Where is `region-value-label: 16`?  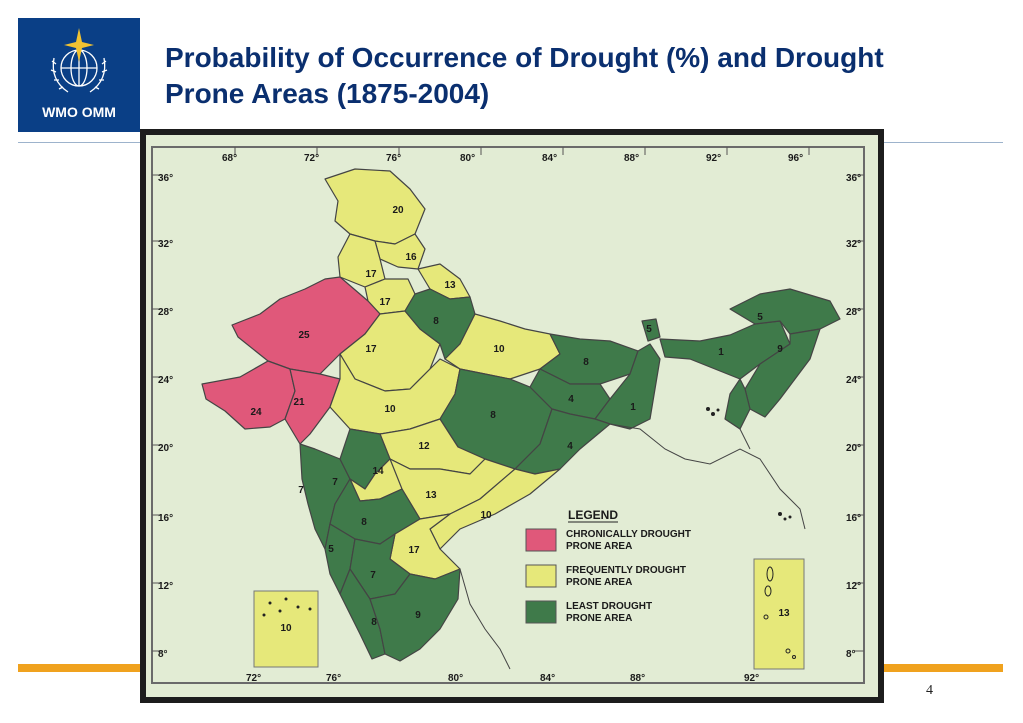
region-value-label: 16 is located at coordinates (411, 257).